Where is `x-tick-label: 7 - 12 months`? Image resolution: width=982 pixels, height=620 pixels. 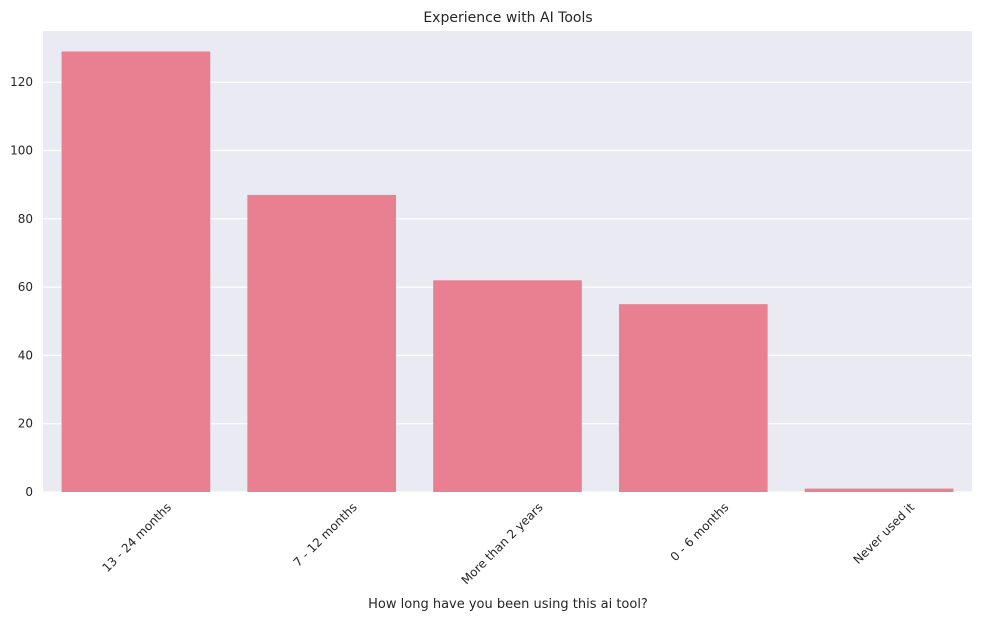 x-tick-label: 7 - 12 months is located at coordinates (325, 534).